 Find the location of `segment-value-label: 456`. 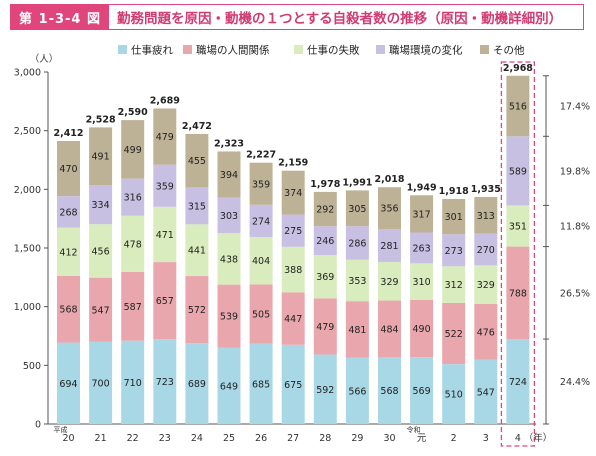

segment-value-label: 456 is located at coordinates (101, 251).